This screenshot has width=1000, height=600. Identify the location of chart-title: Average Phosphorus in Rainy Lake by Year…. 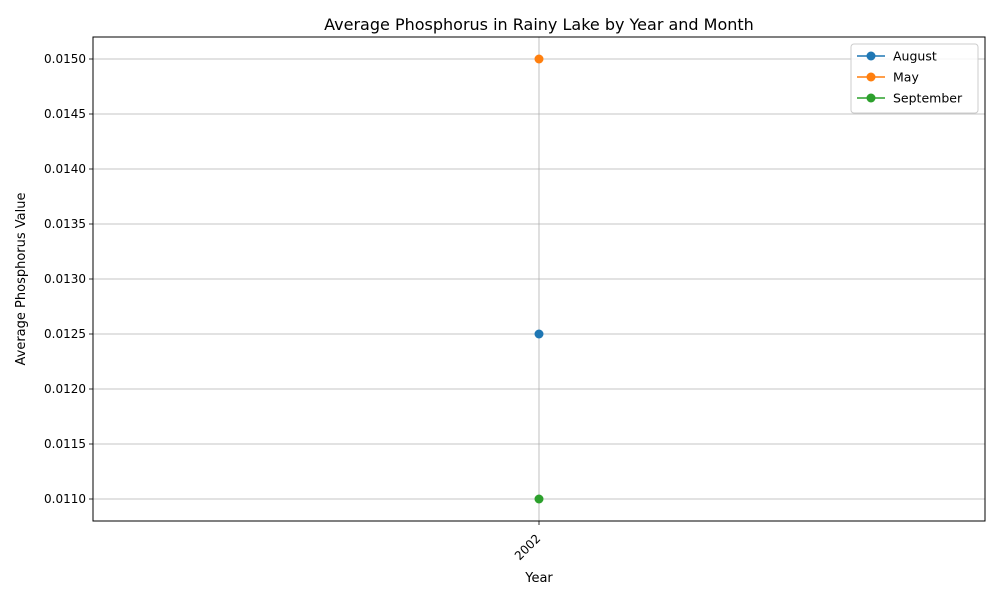
(539, 24).